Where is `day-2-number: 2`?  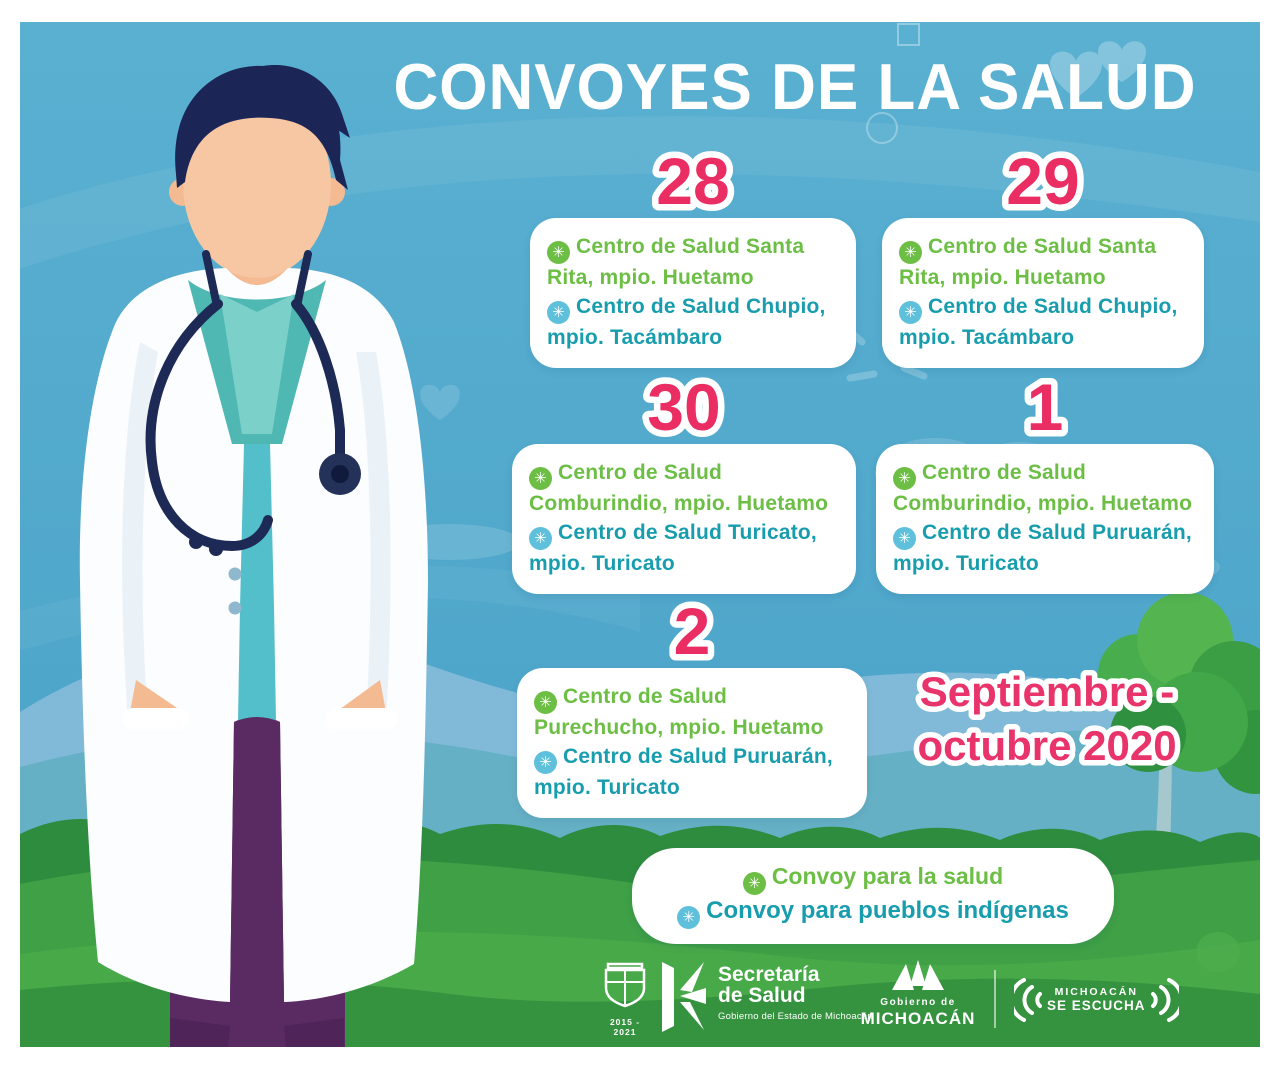 day-2-number: 2 is located at coordinates (692, 632).